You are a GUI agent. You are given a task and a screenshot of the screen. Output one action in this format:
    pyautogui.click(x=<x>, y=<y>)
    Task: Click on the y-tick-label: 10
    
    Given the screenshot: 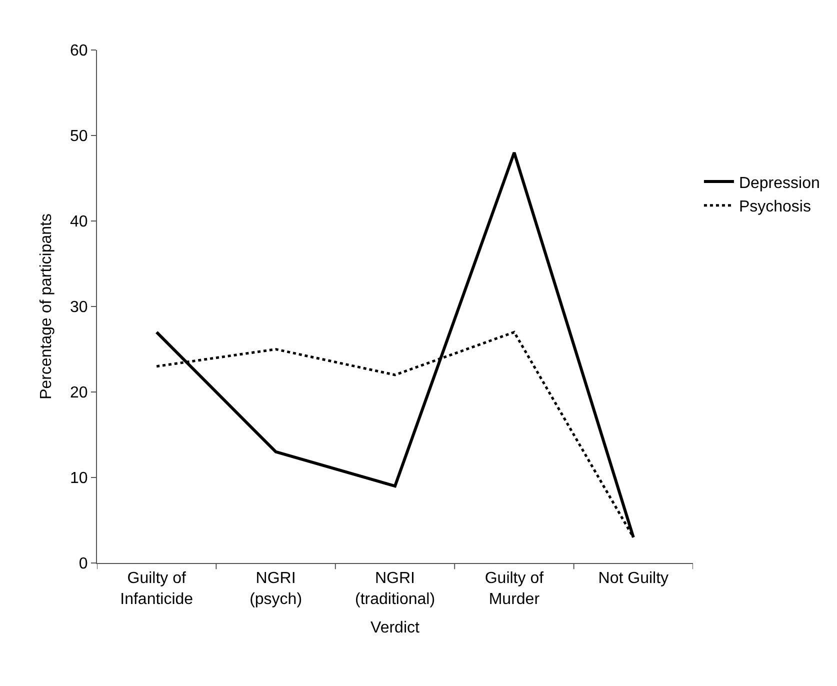 What is the action you would take?
    pyautogui.click(x=79, y=479)
    